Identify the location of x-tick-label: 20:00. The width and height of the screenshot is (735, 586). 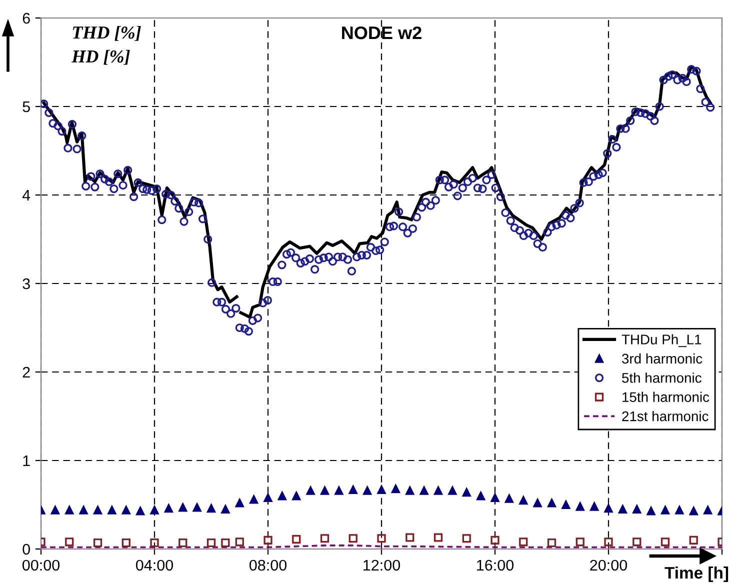
(609, 565).